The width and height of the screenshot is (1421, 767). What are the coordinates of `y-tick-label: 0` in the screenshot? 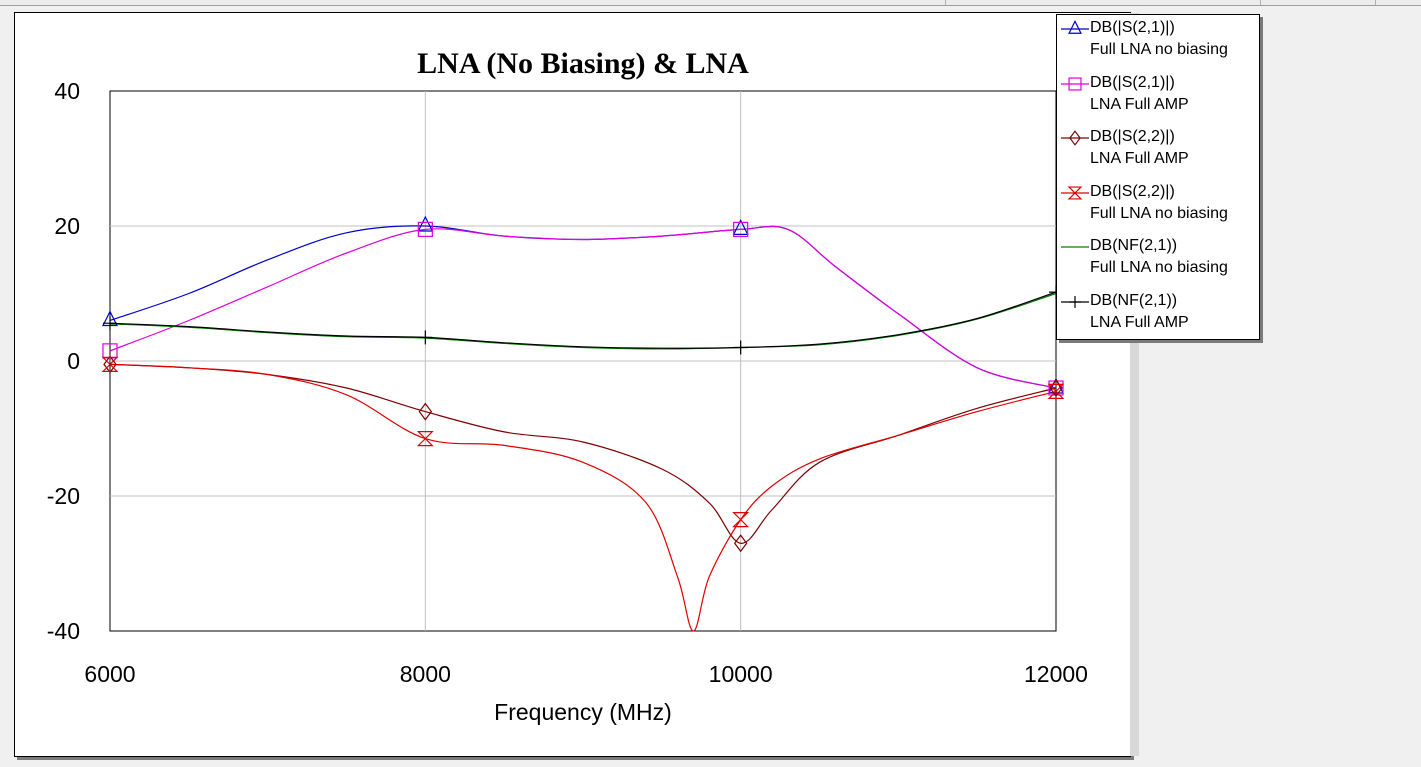 It's located at (73, 361).